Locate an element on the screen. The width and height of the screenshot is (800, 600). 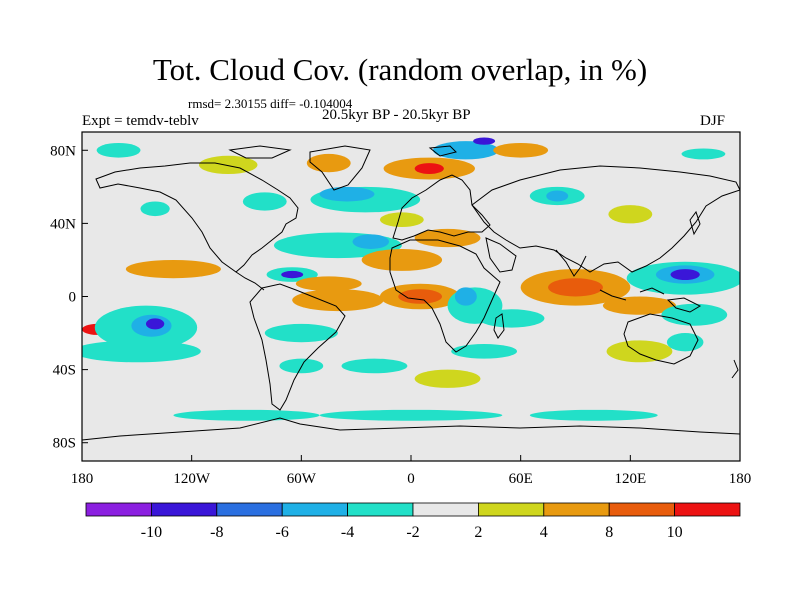
season-label: DJF is located at coordinates (713, 121).